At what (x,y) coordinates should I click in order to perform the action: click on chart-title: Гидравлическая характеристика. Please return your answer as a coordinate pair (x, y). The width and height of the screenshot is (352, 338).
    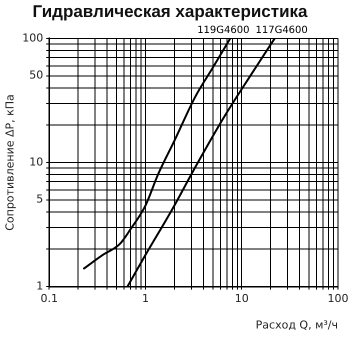
    Looking at the image, I should click on (170, 11).